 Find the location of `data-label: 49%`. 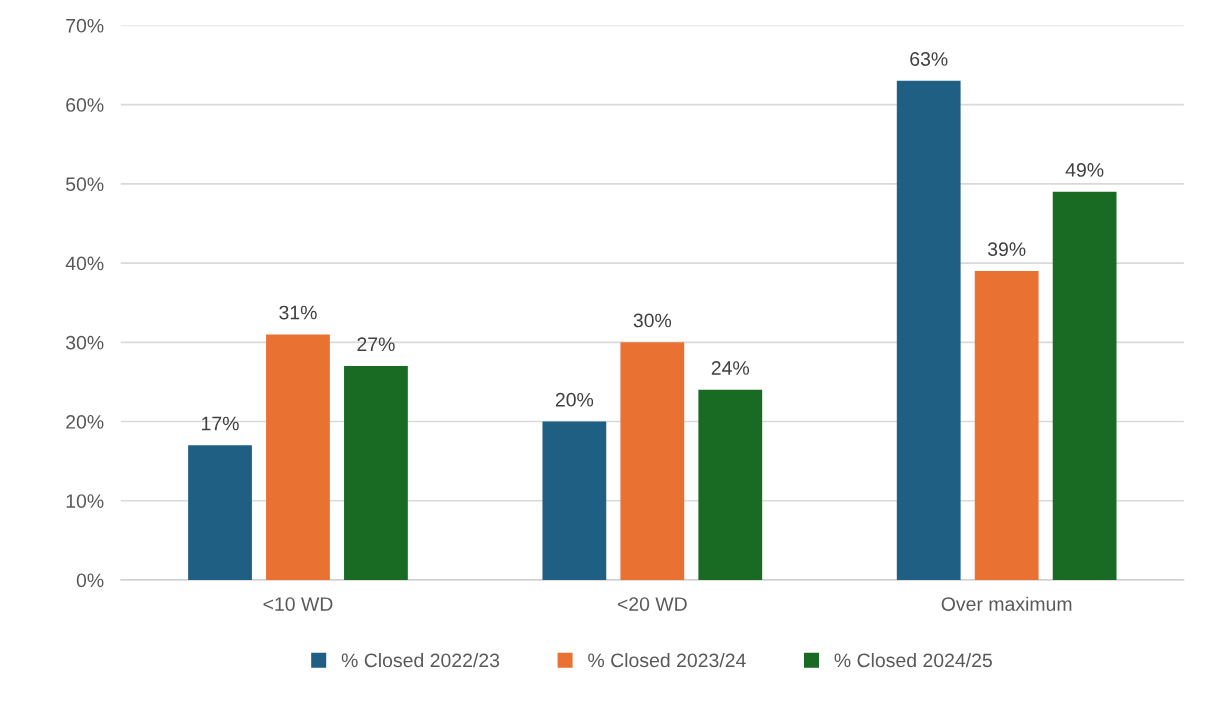

data-label: 49% is located at coordinates (1084, 170).